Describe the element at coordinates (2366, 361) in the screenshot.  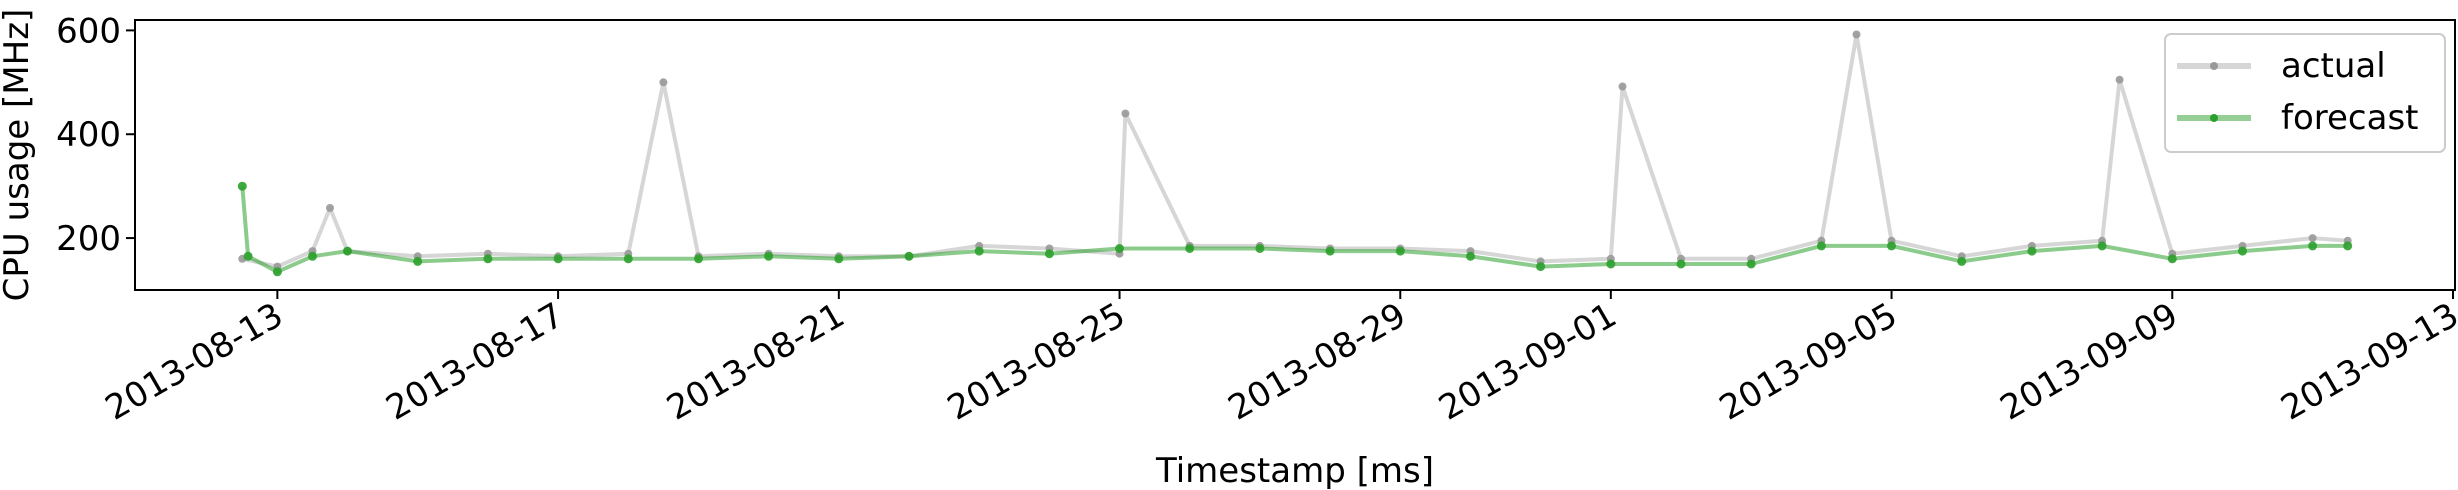
I see `x-tick-label: 2013-09-13` at that location.